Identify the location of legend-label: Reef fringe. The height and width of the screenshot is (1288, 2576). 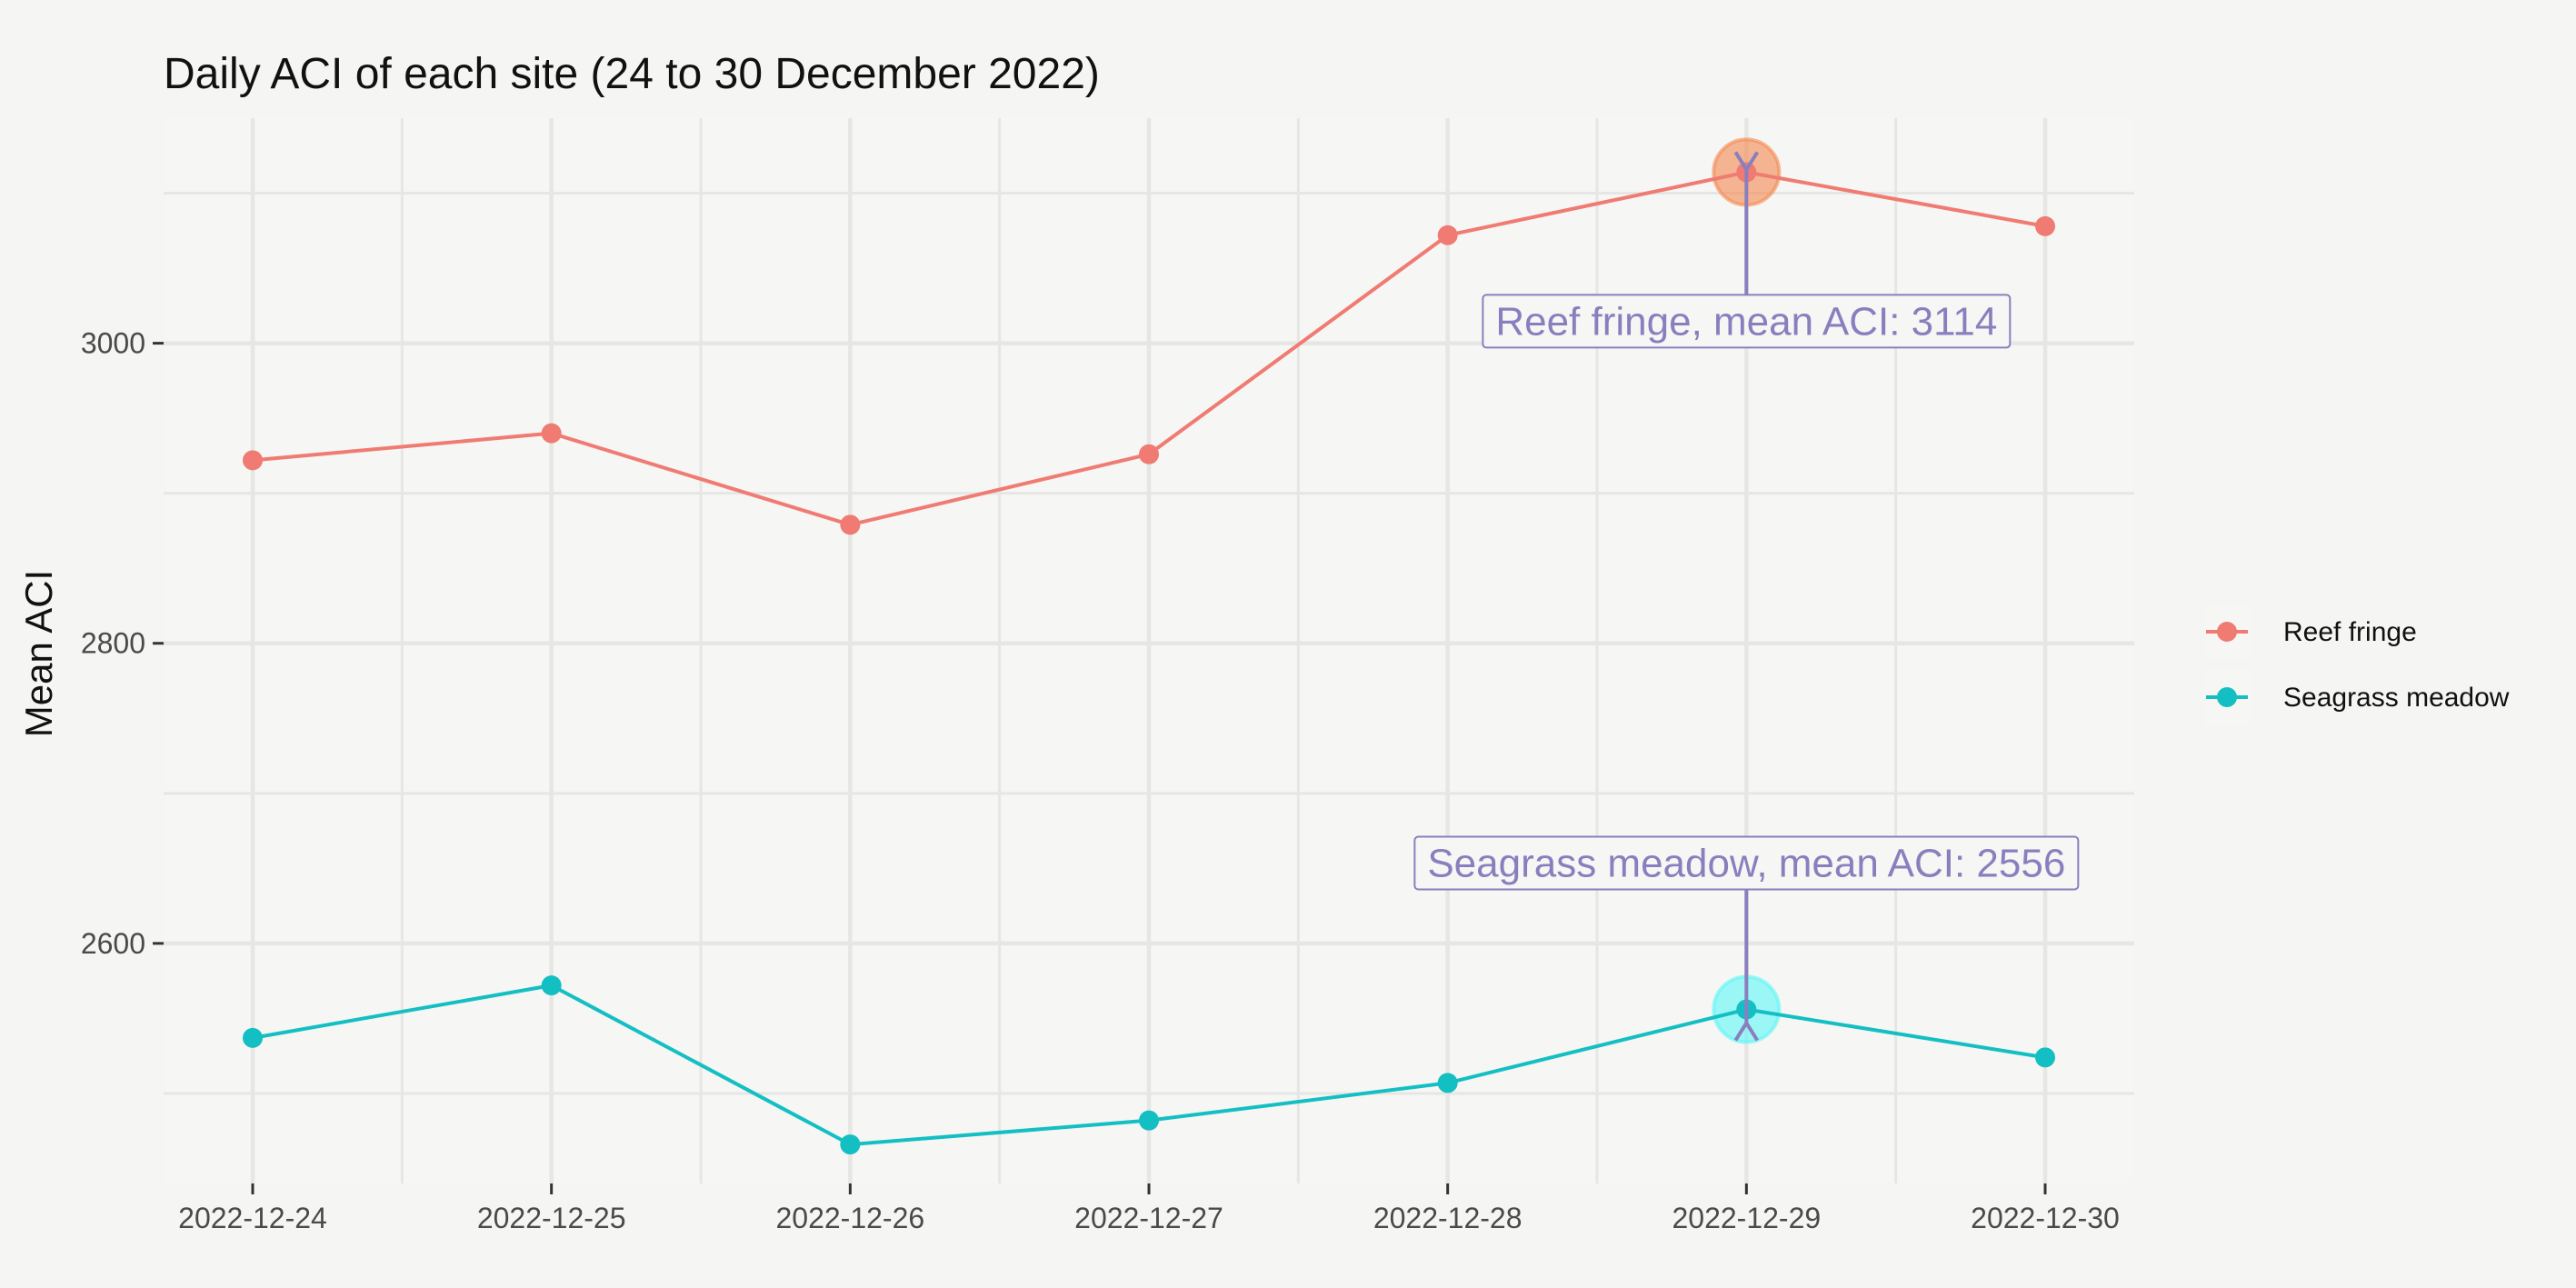
(2350, 632).